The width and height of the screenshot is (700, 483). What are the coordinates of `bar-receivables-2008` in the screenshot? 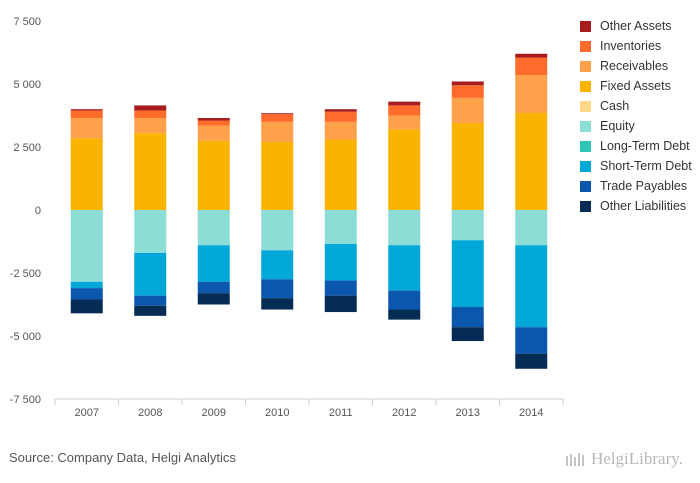 It's located at (150, 126).